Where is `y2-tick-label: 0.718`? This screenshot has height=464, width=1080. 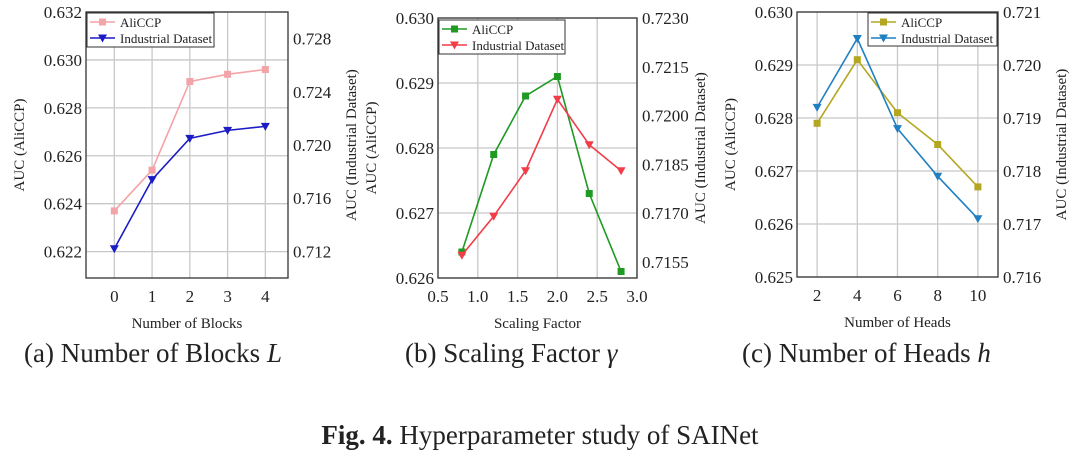
y2-tick-label: 0.718 is located at coordinates (1022, 171).